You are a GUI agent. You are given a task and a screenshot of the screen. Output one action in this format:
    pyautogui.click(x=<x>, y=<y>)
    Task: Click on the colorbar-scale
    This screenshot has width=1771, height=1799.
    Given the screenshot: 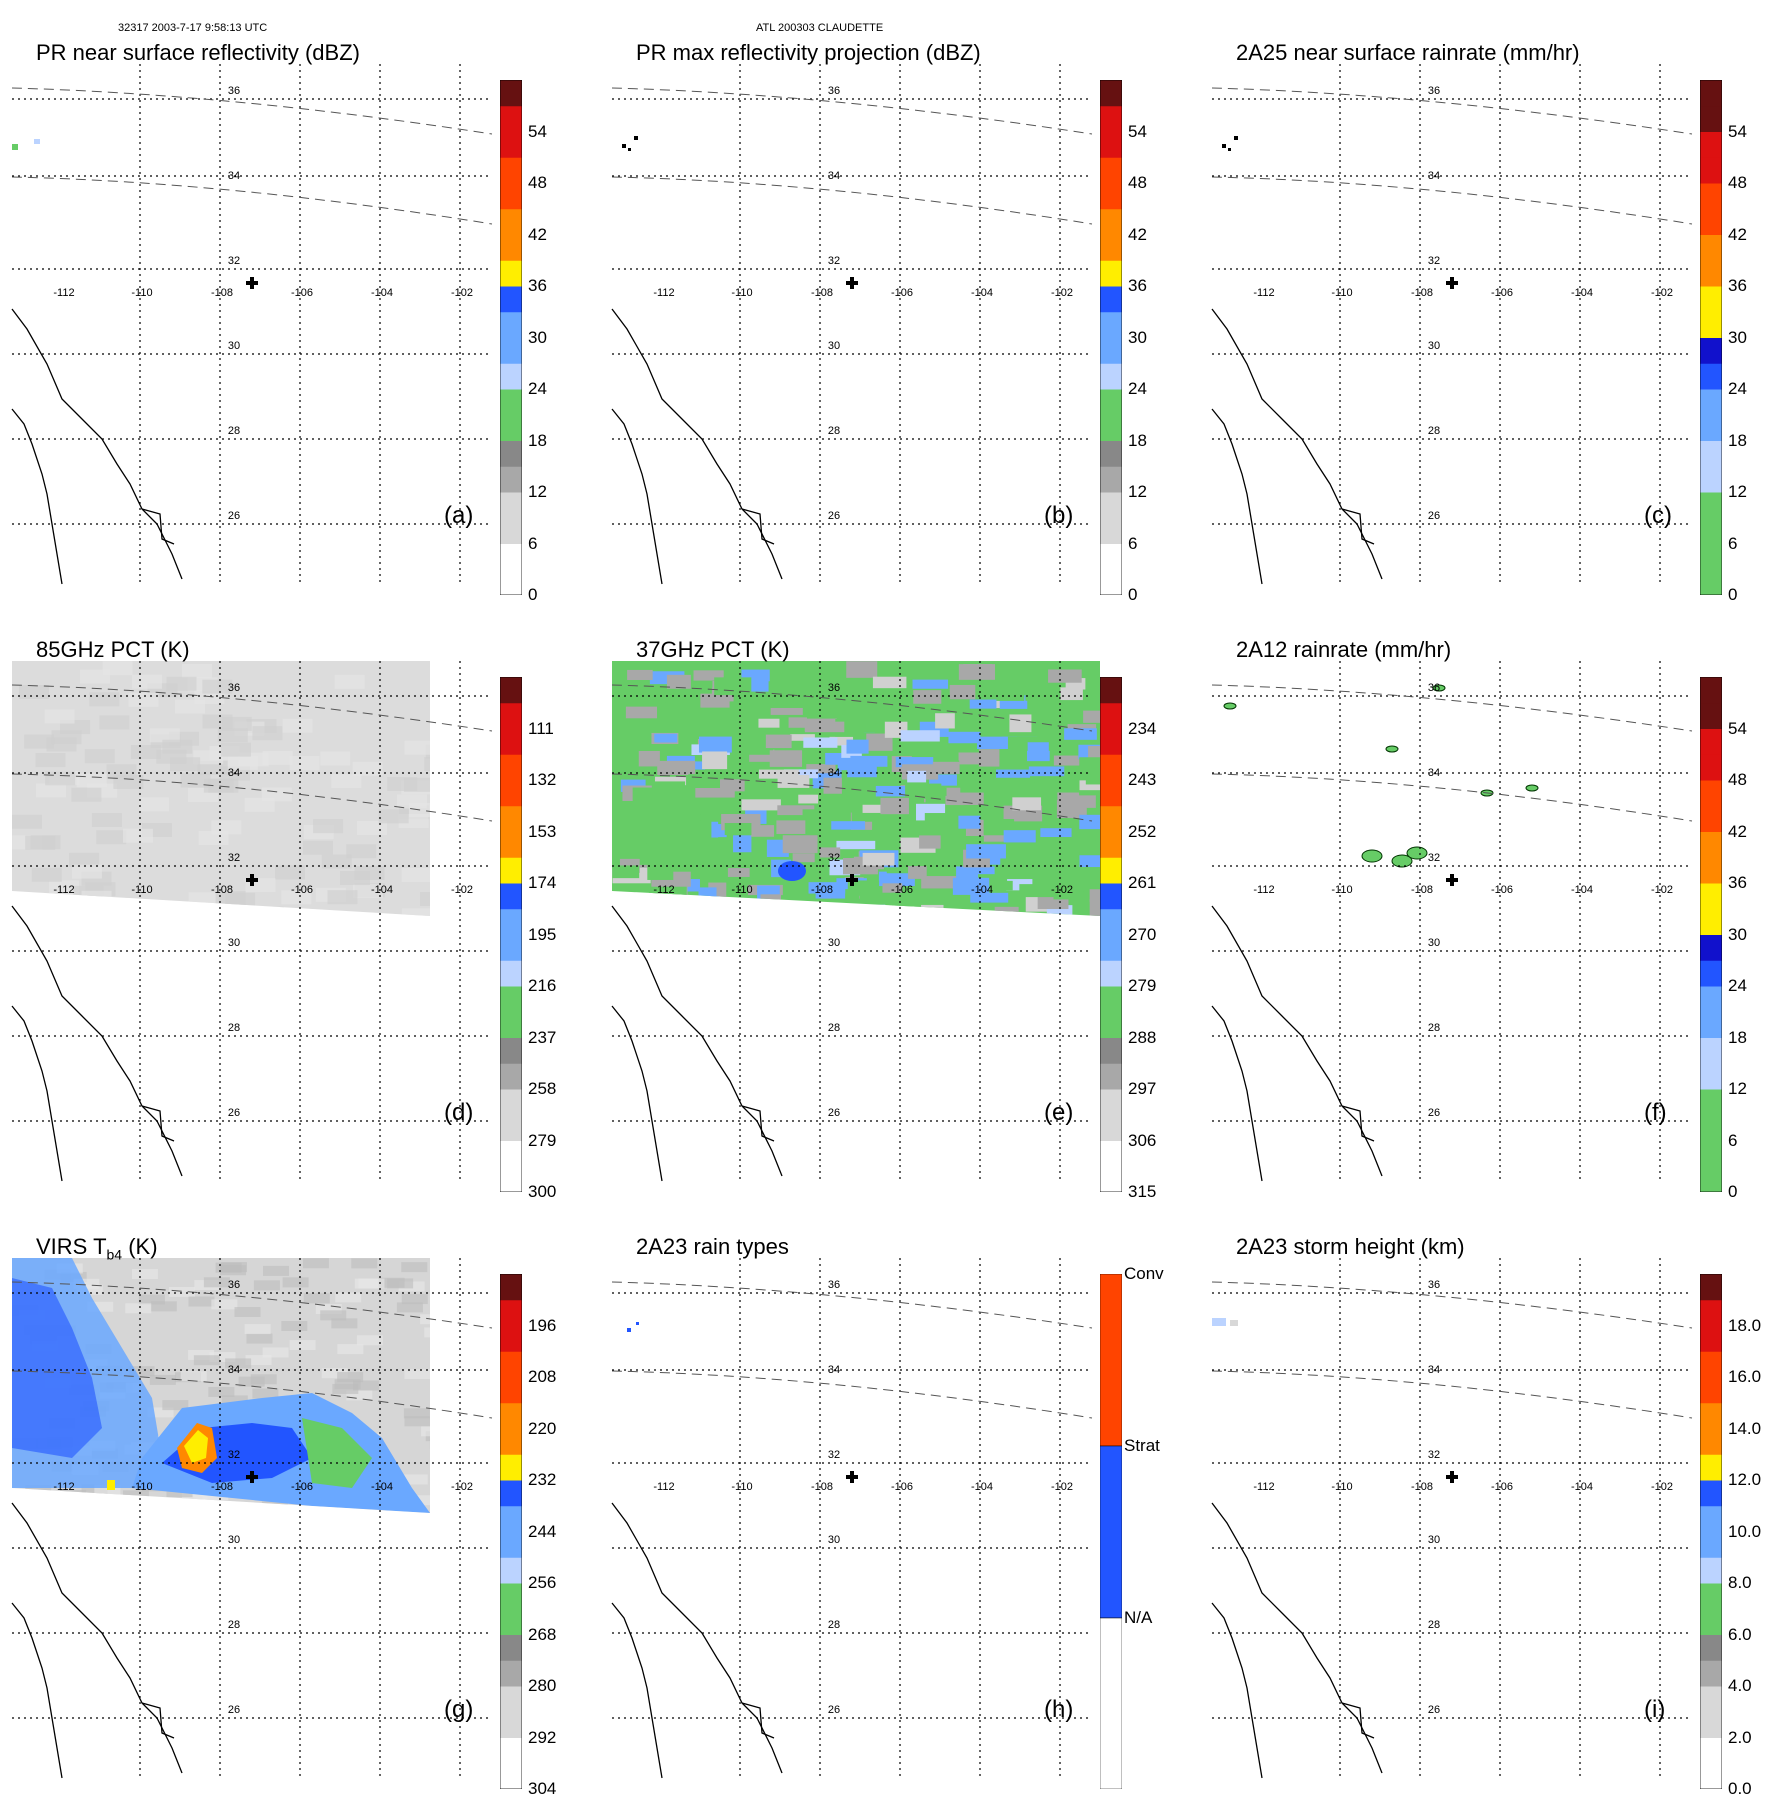 What is the action you would take?
    pyautogui.click(x=511, y=934)
    